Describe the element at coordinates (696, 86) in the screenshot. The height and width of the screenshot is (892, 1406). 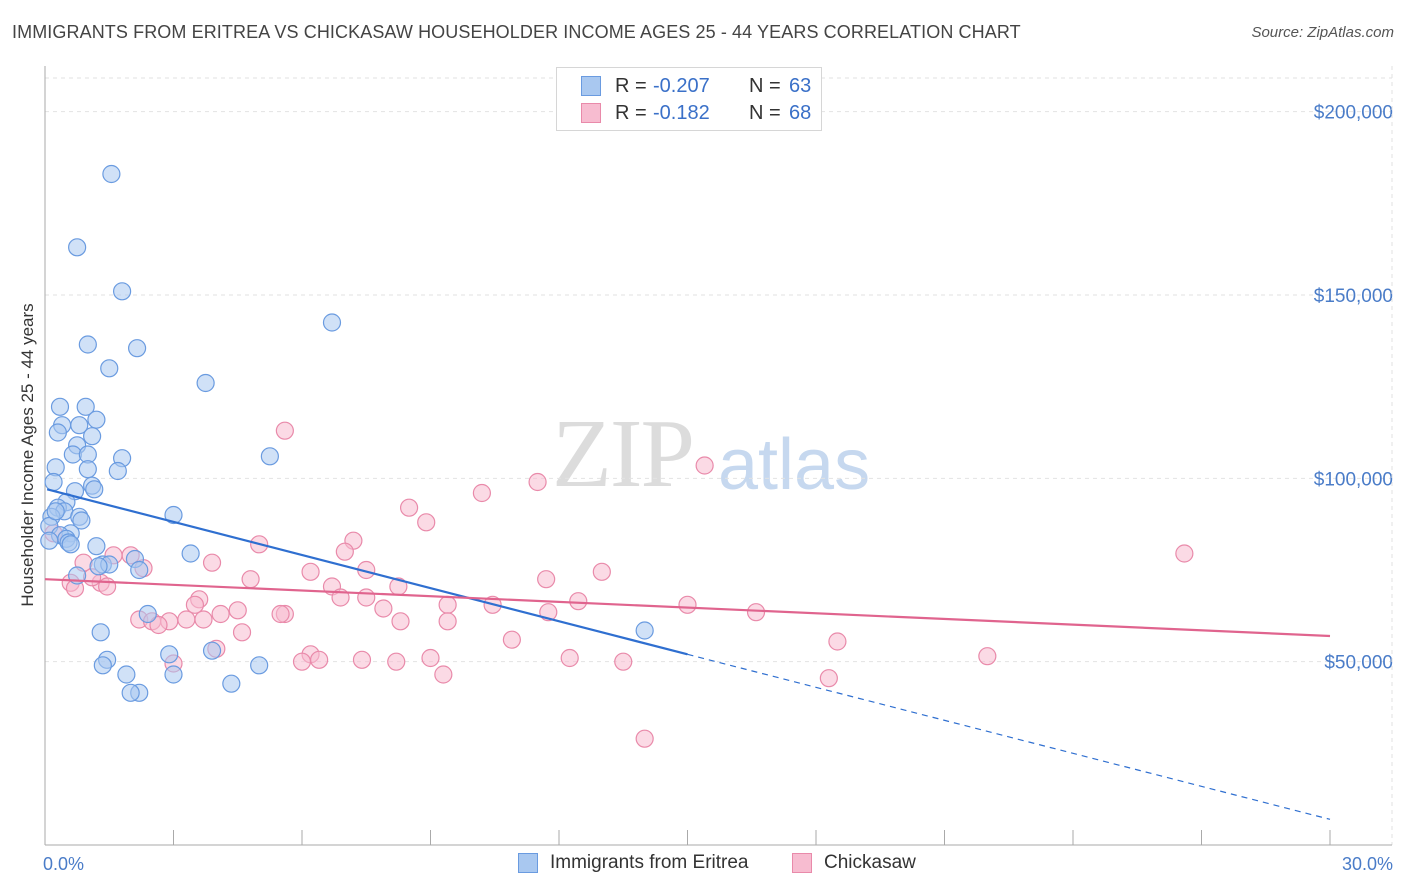
I see `legend-row-eritrea: R = -0.207 N = 63` at that location.